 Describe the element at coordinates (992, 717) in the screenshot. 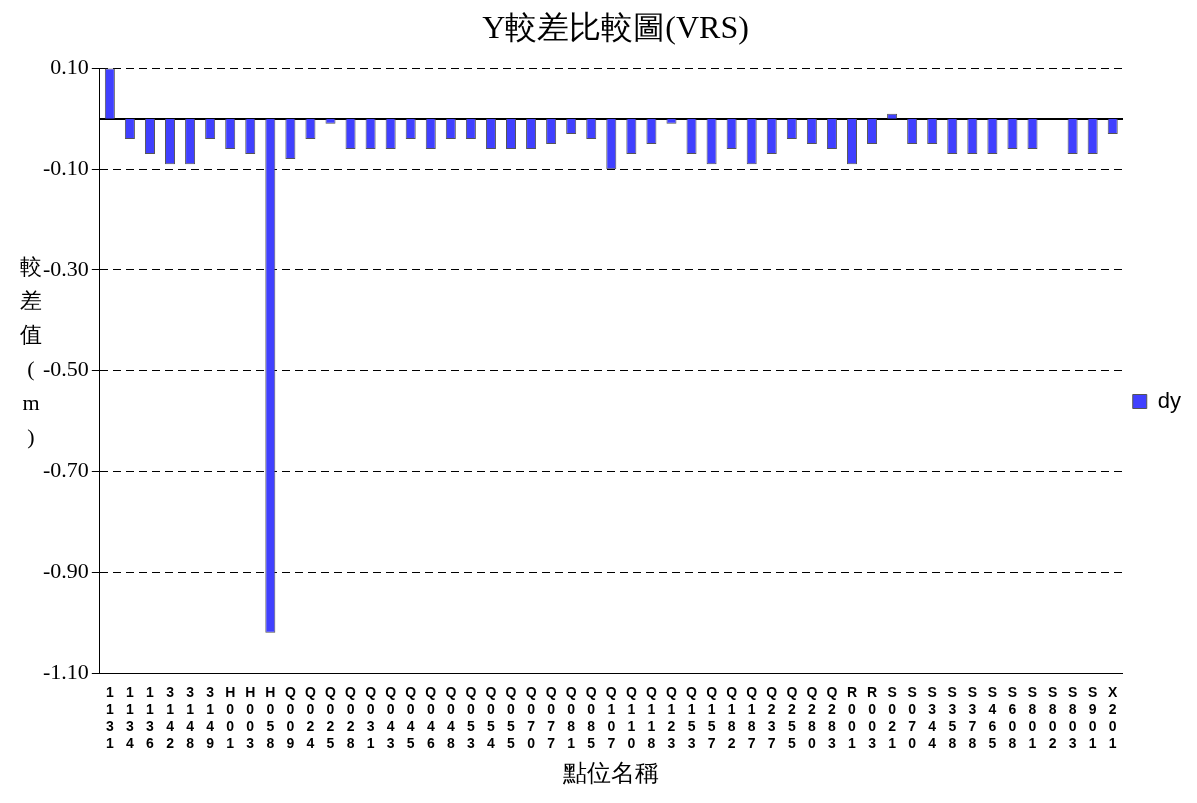

I see `x-tick-label: S465` at that location.